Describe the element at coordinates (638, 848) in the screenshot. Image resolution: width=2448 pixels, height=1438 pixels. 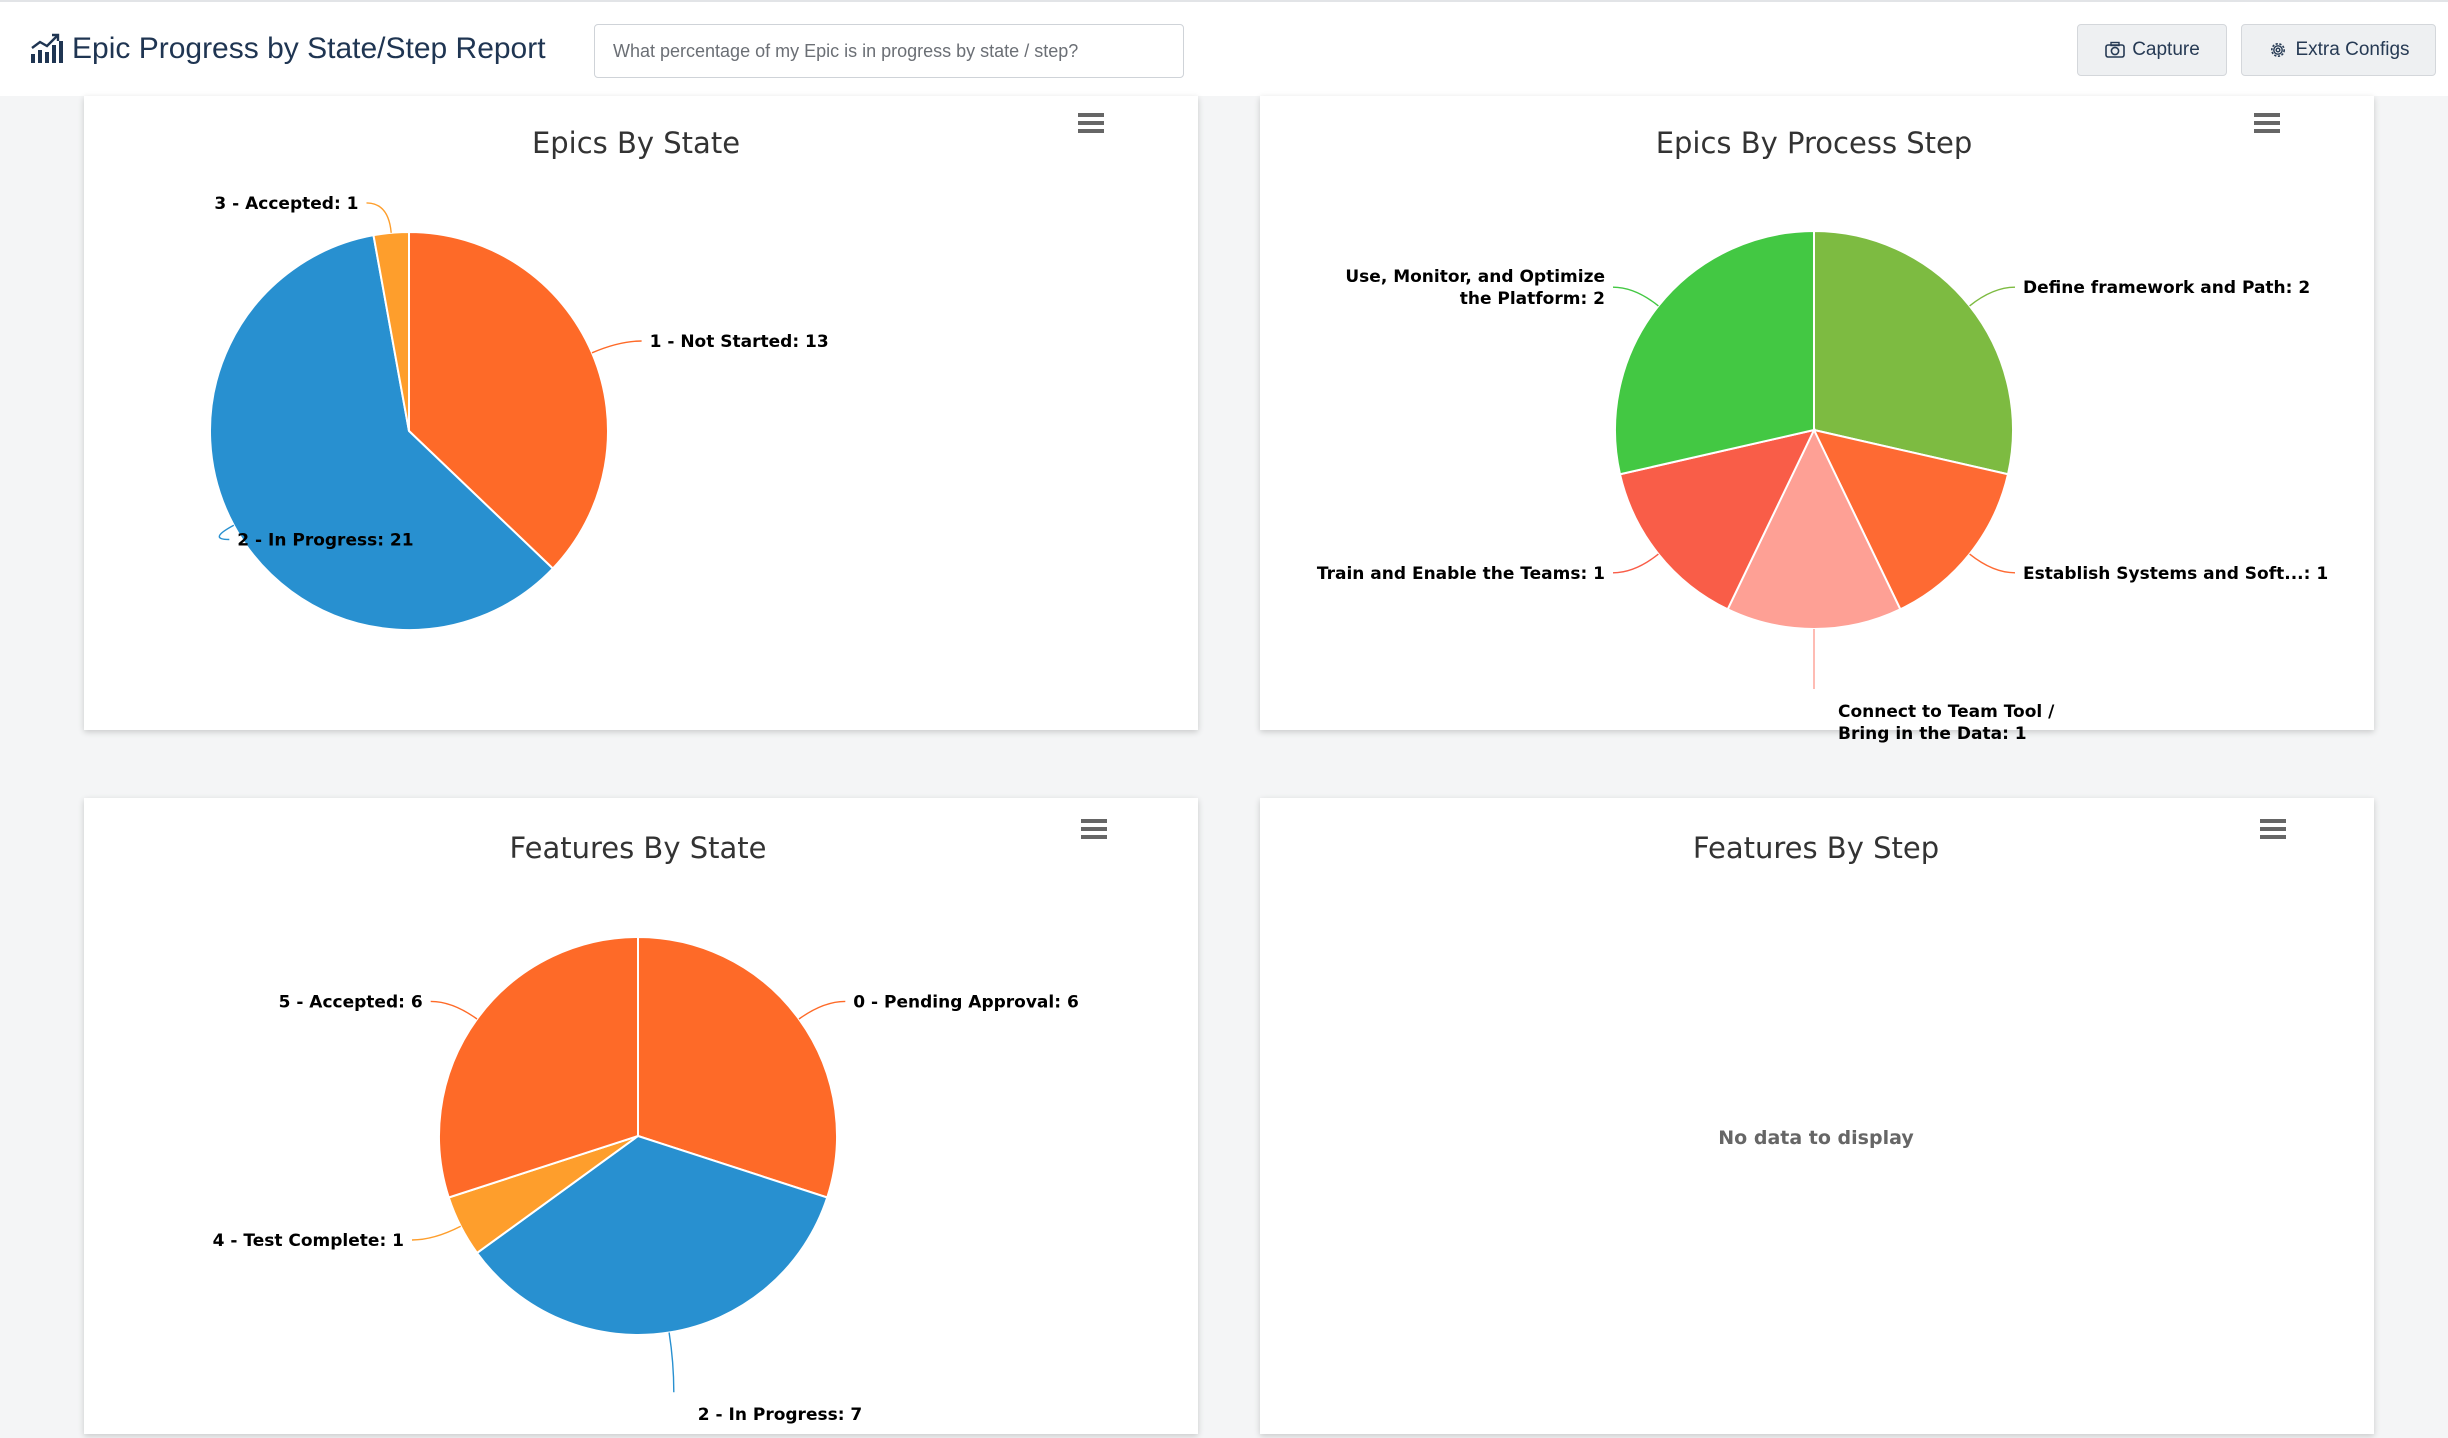
I see `chart-title: Features By State` at that location.